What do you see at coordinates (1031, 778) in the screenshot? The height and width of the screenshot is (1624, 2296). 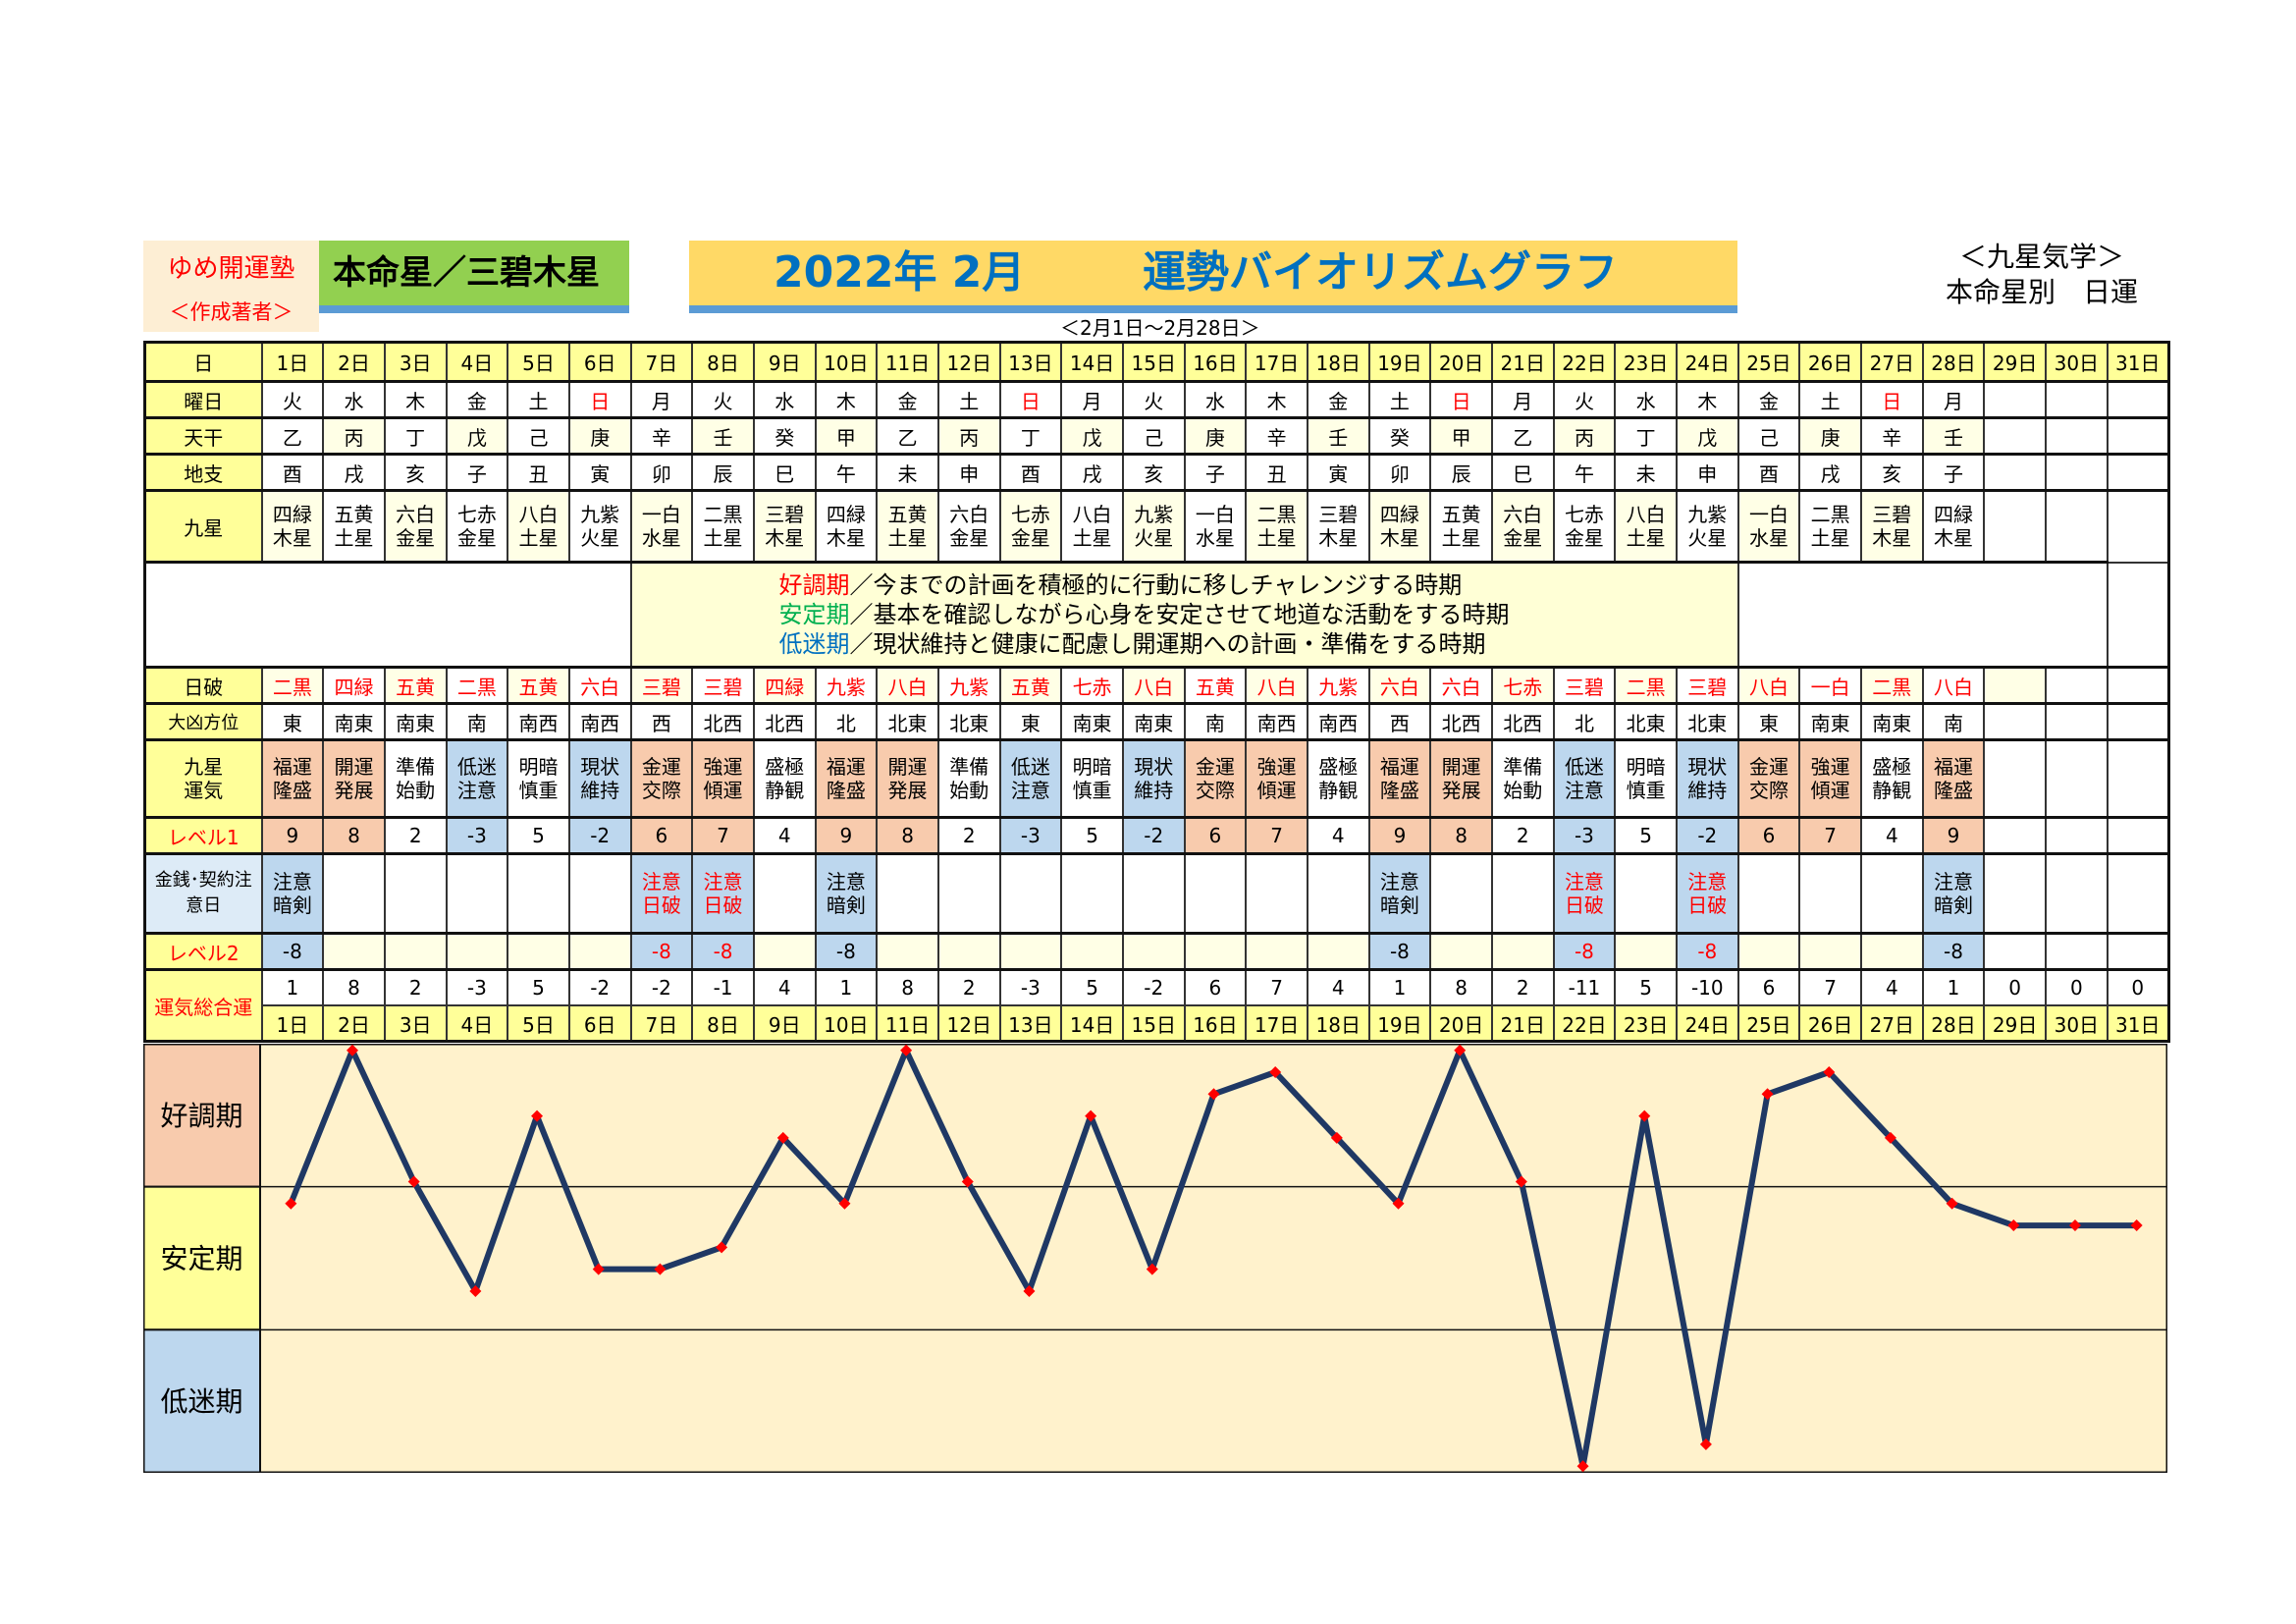 I see `unki-row-cell: 低迷注意` at bounding box center [1031, 778].